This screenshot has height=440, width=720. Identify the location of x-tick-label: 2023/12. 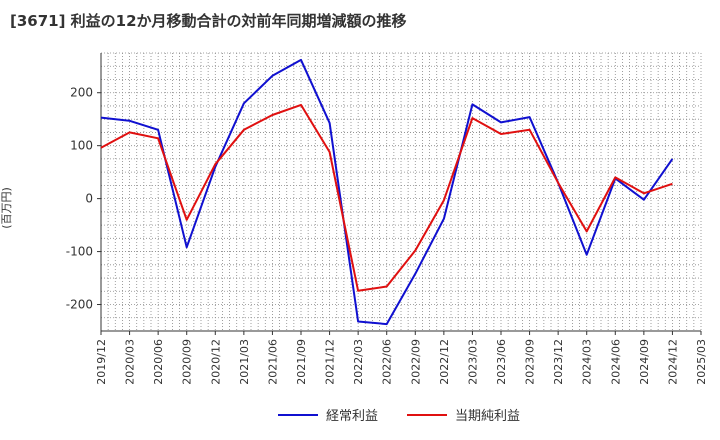
(558, 362).